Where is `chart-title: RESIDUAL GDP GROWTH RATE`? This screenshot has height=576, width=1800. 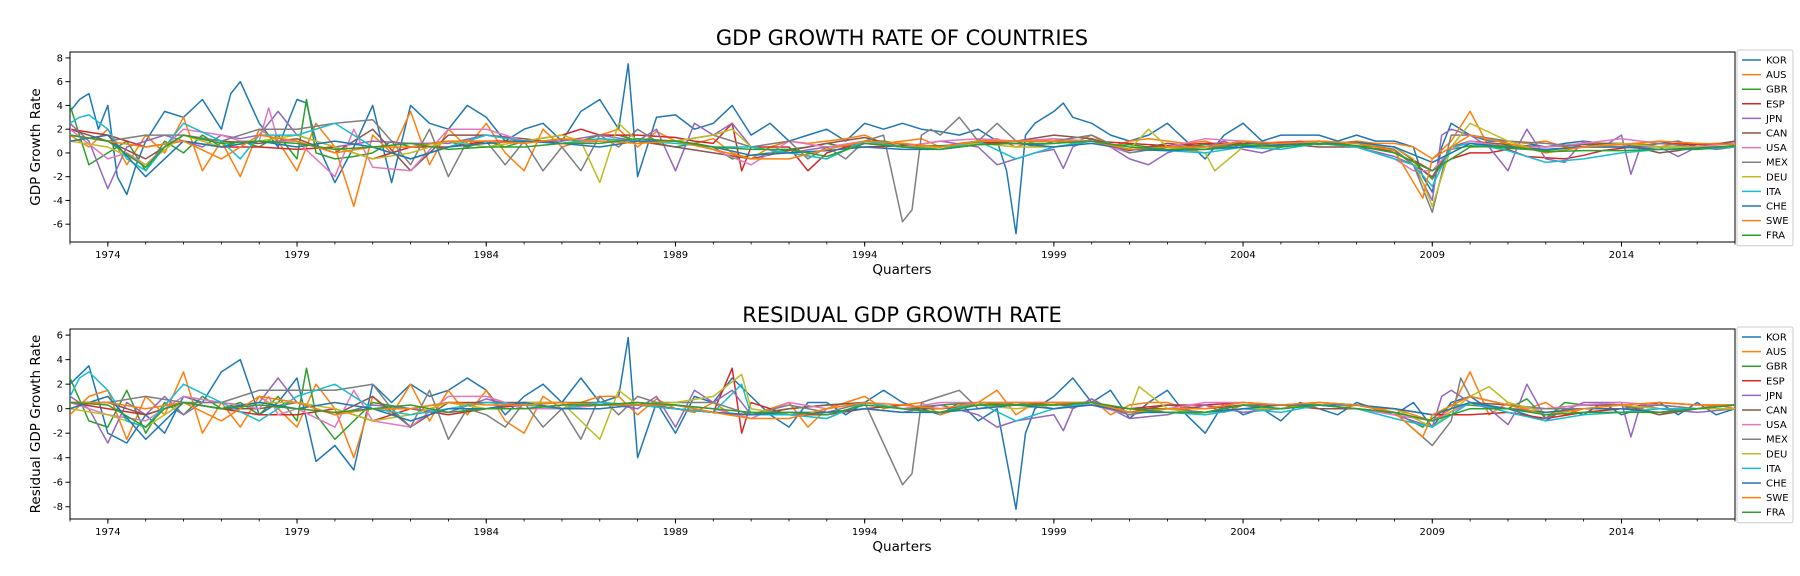 chart-title: RESIDUAL GDP GROWTH RATE is located at coordinates (901, 315).